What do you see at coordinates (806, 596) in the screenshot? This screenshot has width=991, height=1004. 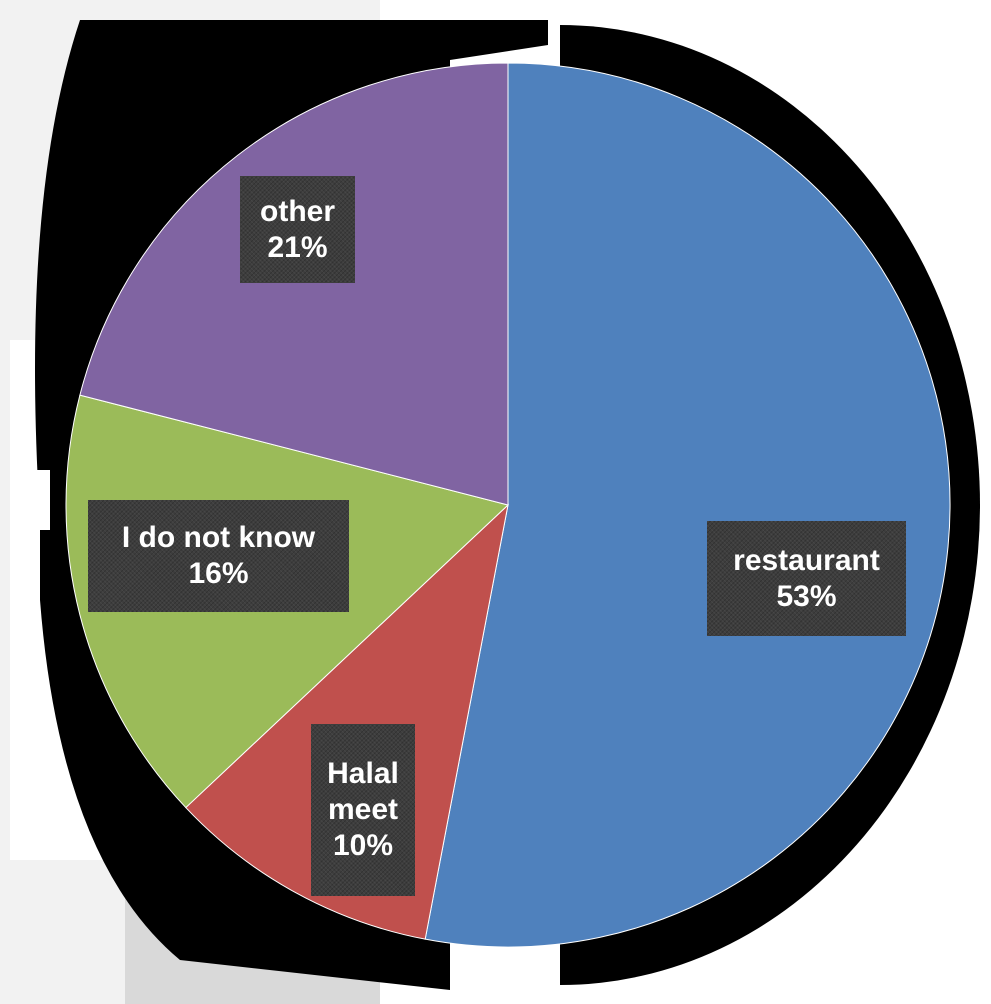 I see `data-label-value: 53%` at bounding box center [806, 596].